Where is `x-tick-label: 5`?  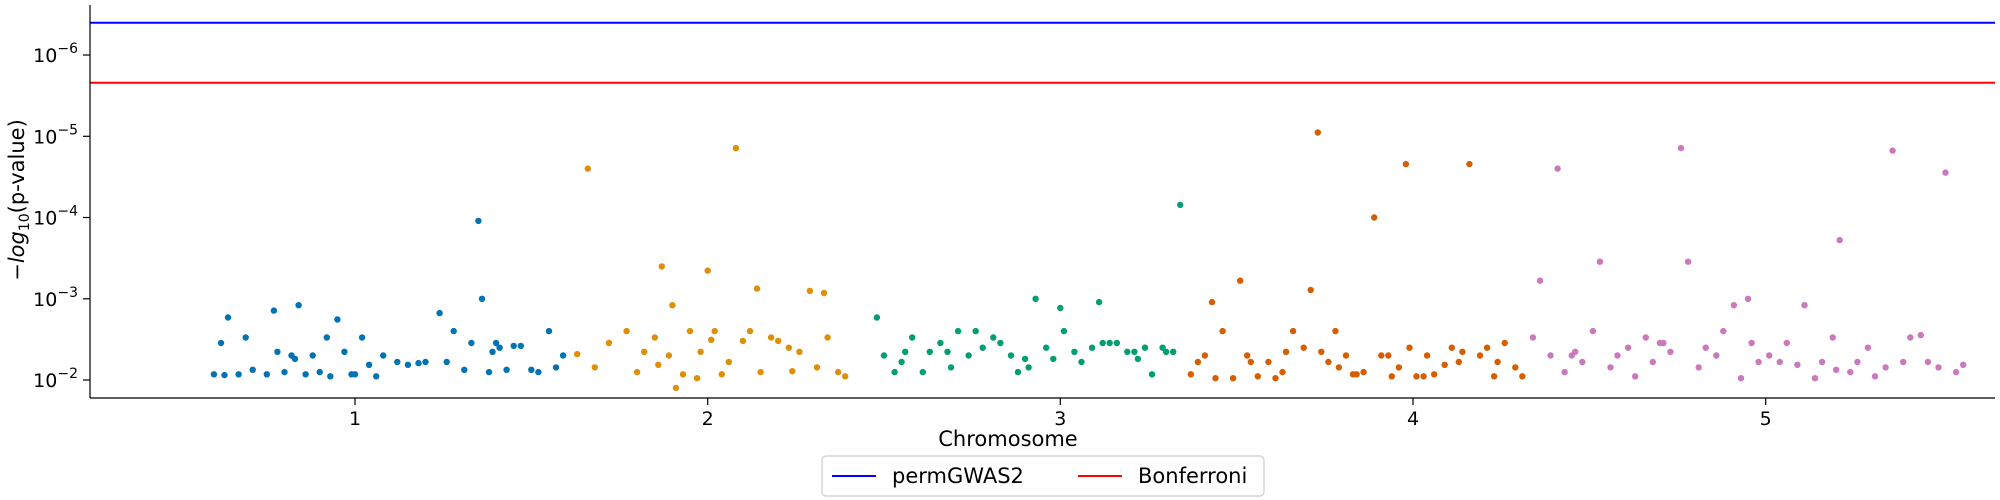 x-tick-label: 5 is located at coordinates (1766, 419).